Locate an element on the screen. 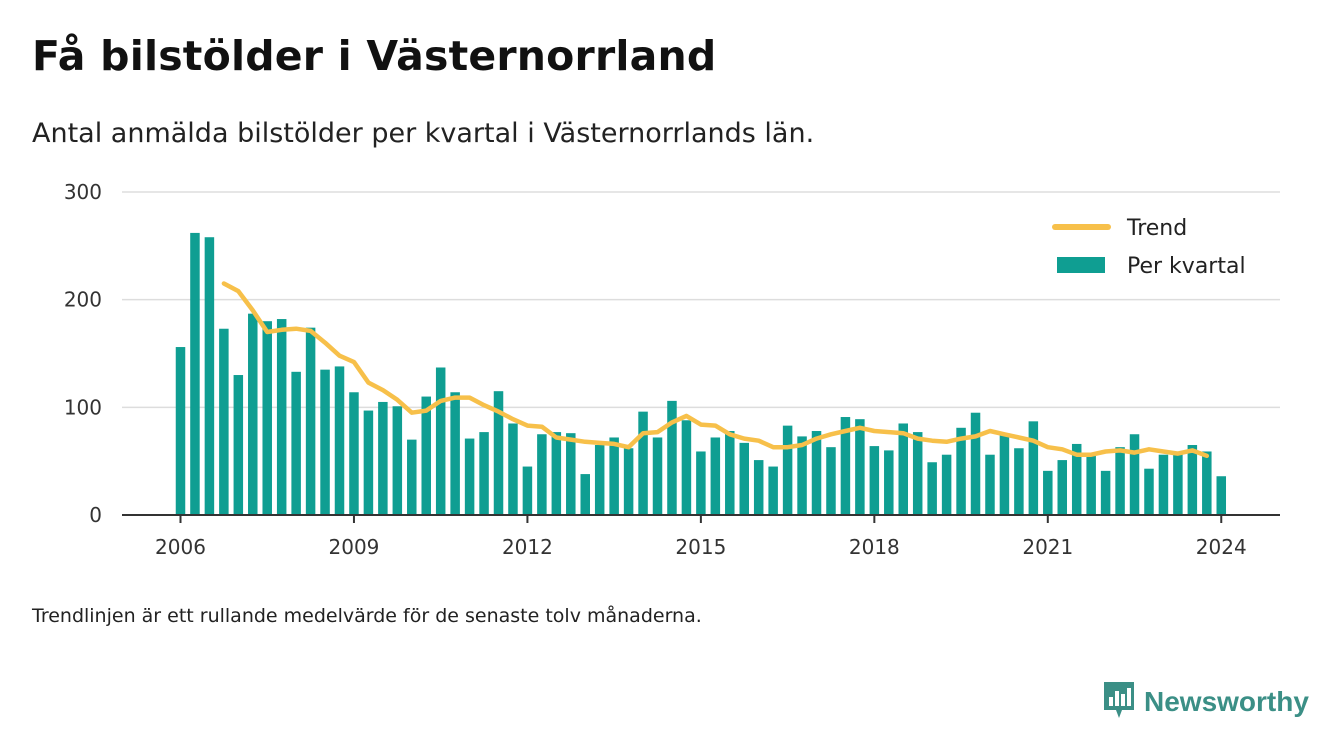  newsworthy-logo-icon is located at coordinates (1119, 702).